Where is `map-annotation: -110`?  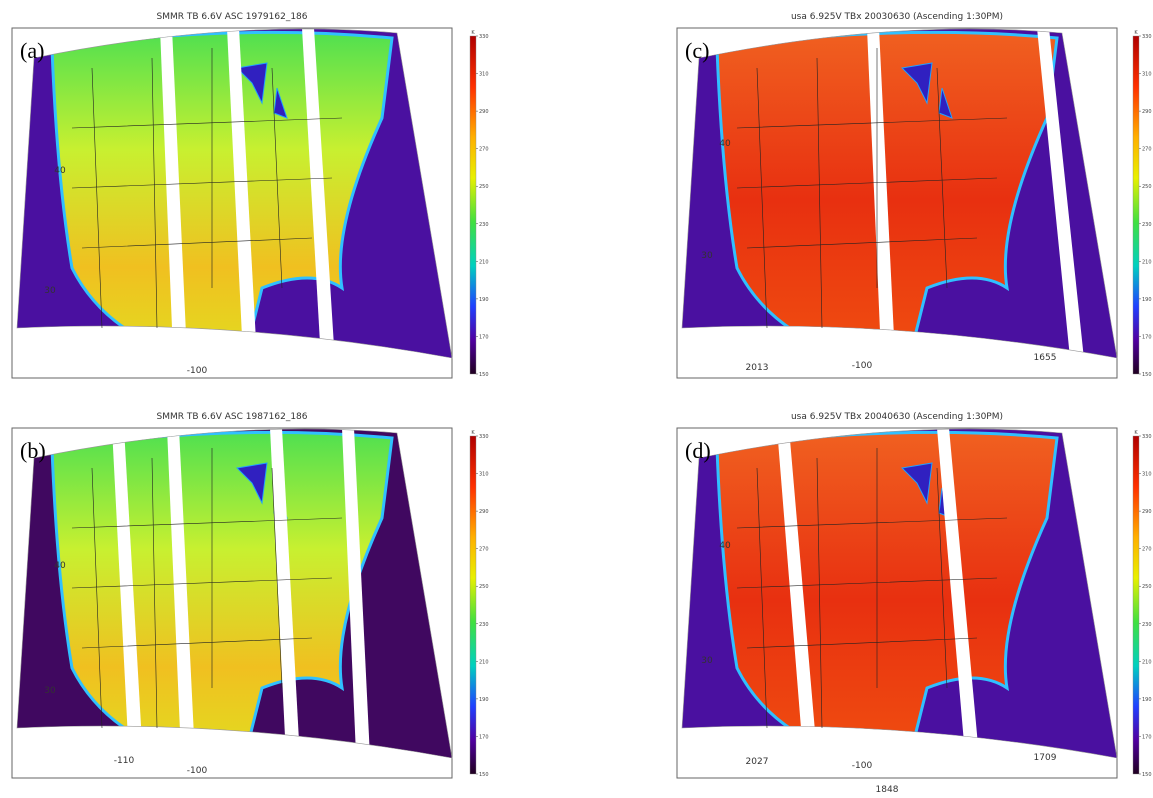 map-annotation: -110 is located at coordinates (124, 761).